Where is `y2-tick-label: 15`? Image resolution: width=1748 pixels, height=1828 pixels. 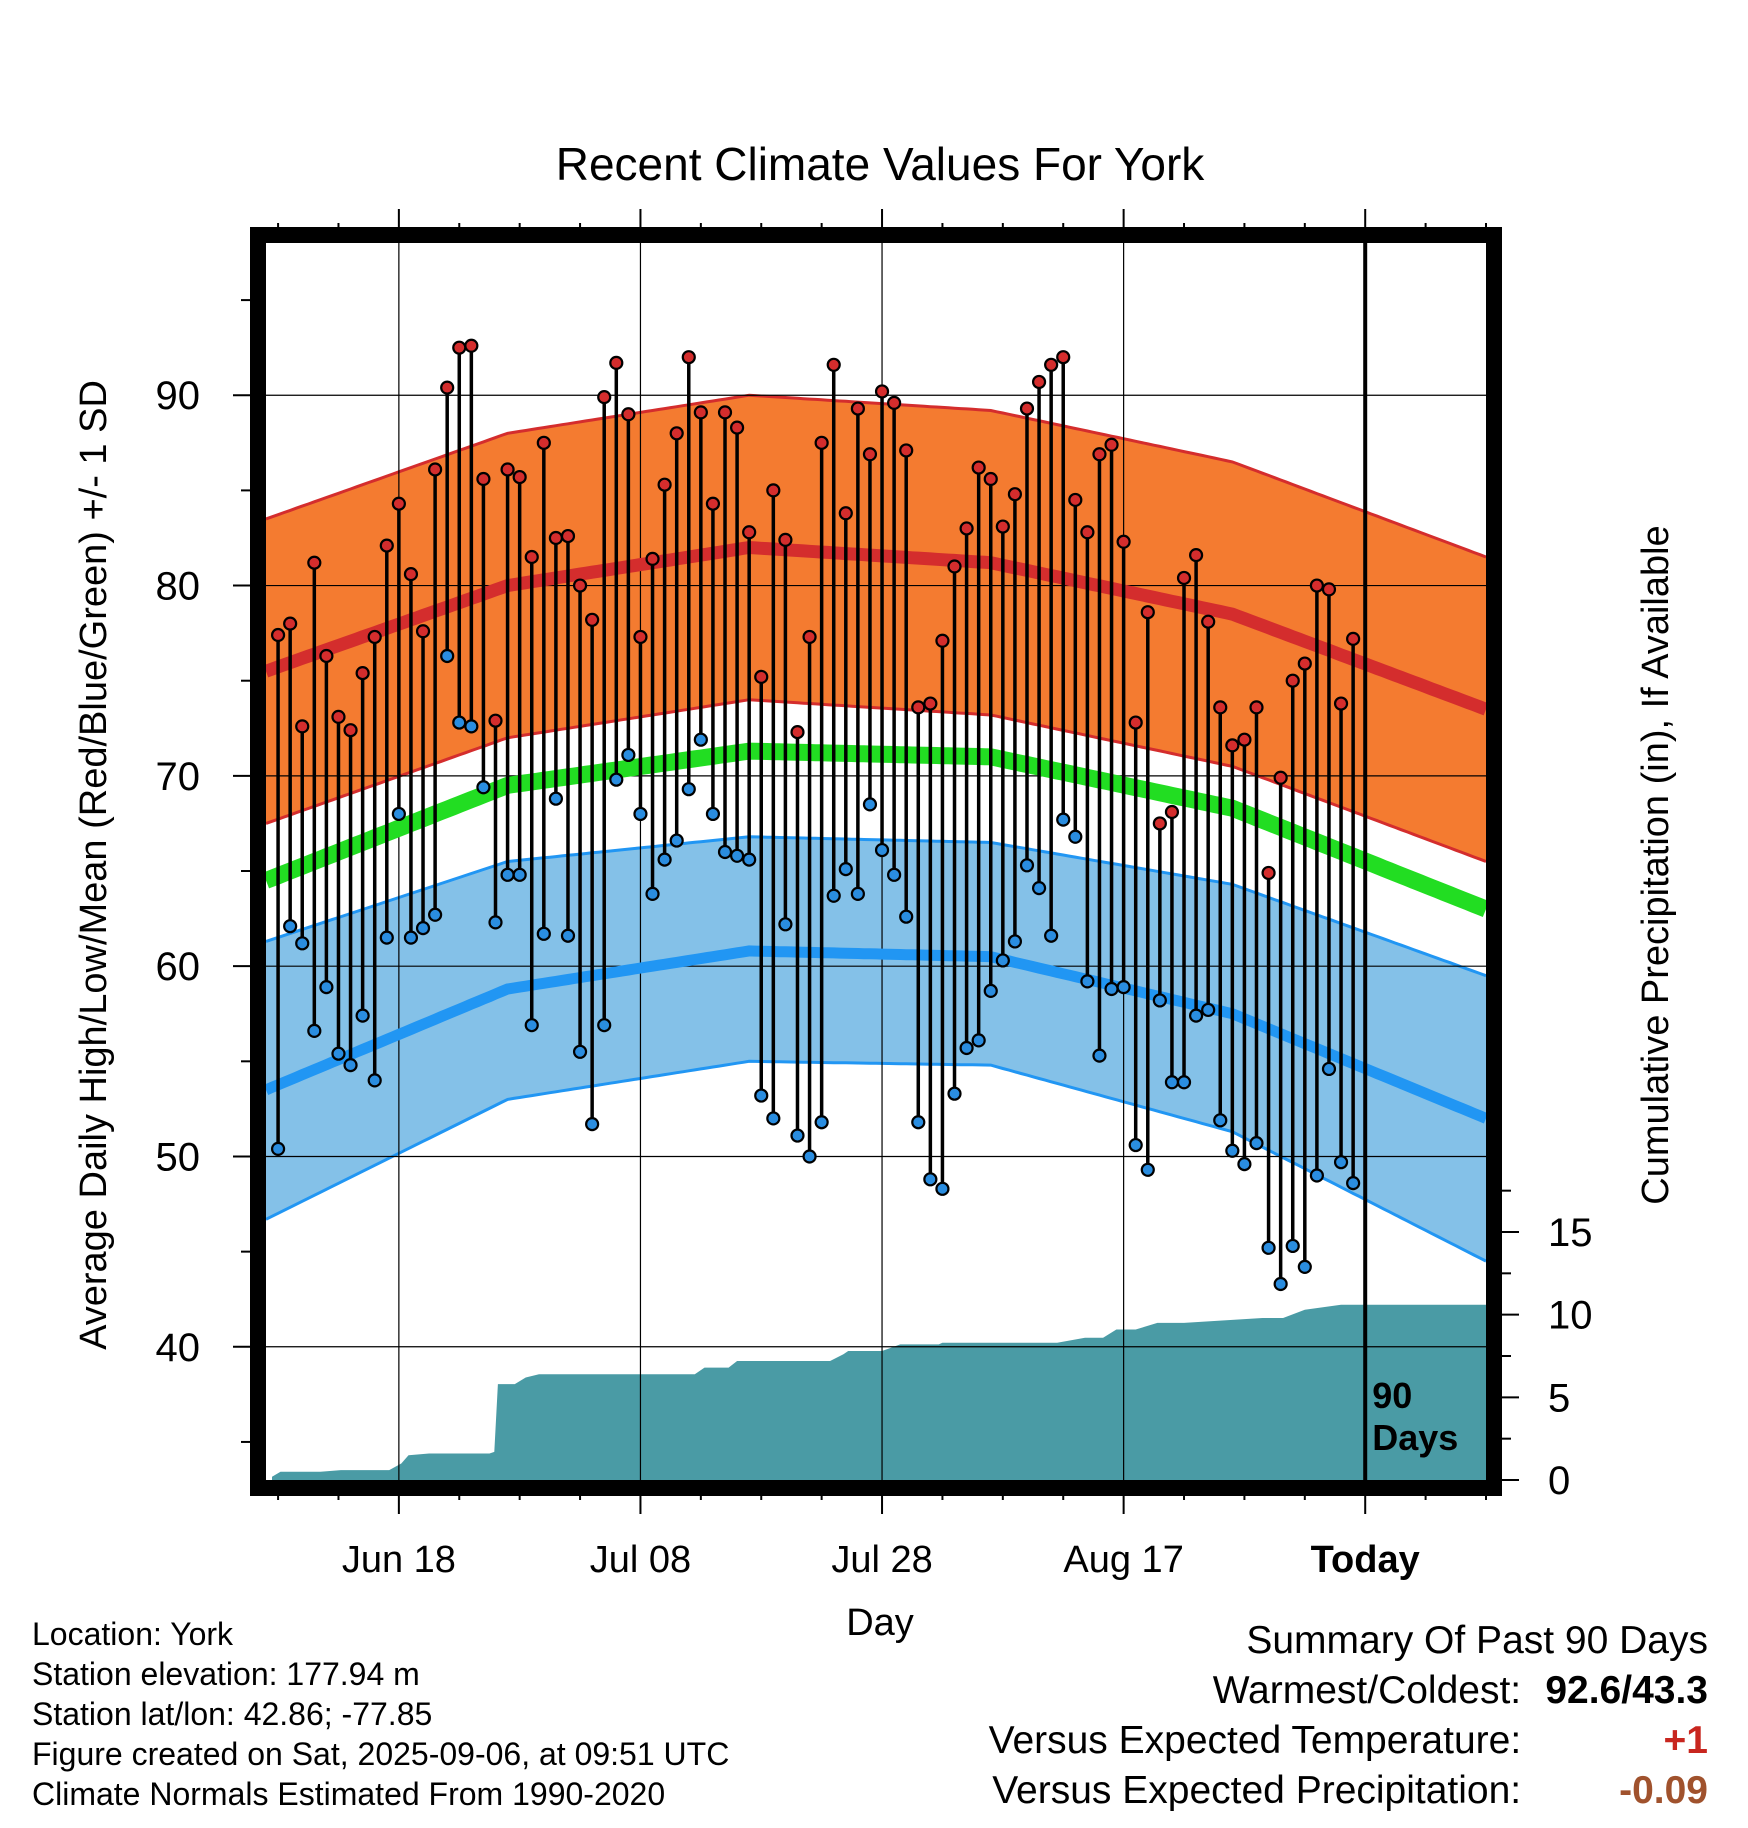 y2-tick-label: 15 is located at coordinates (1570, 1233).